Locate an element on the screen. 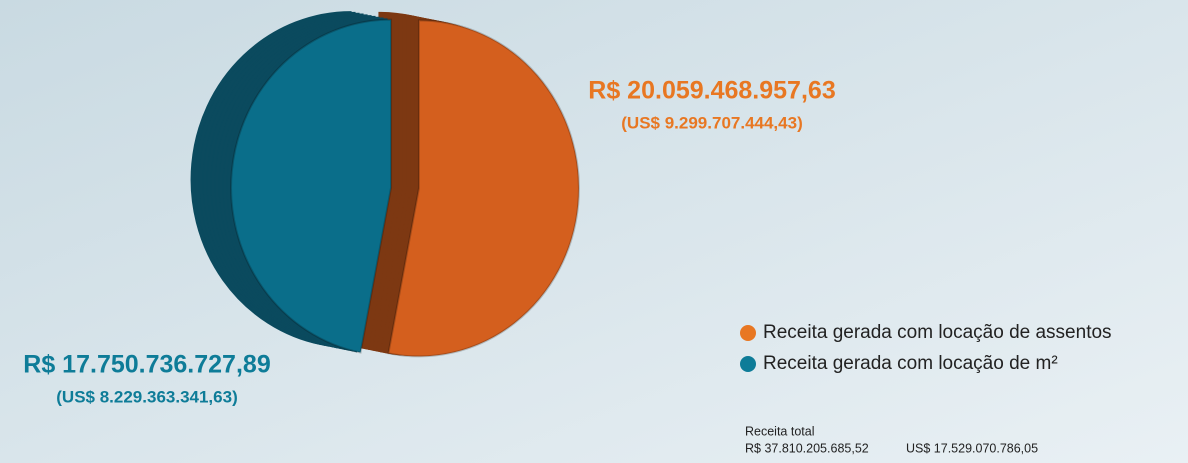  annotation: US$ 17.529.070.786,05 is located at coordinates (972, 448).